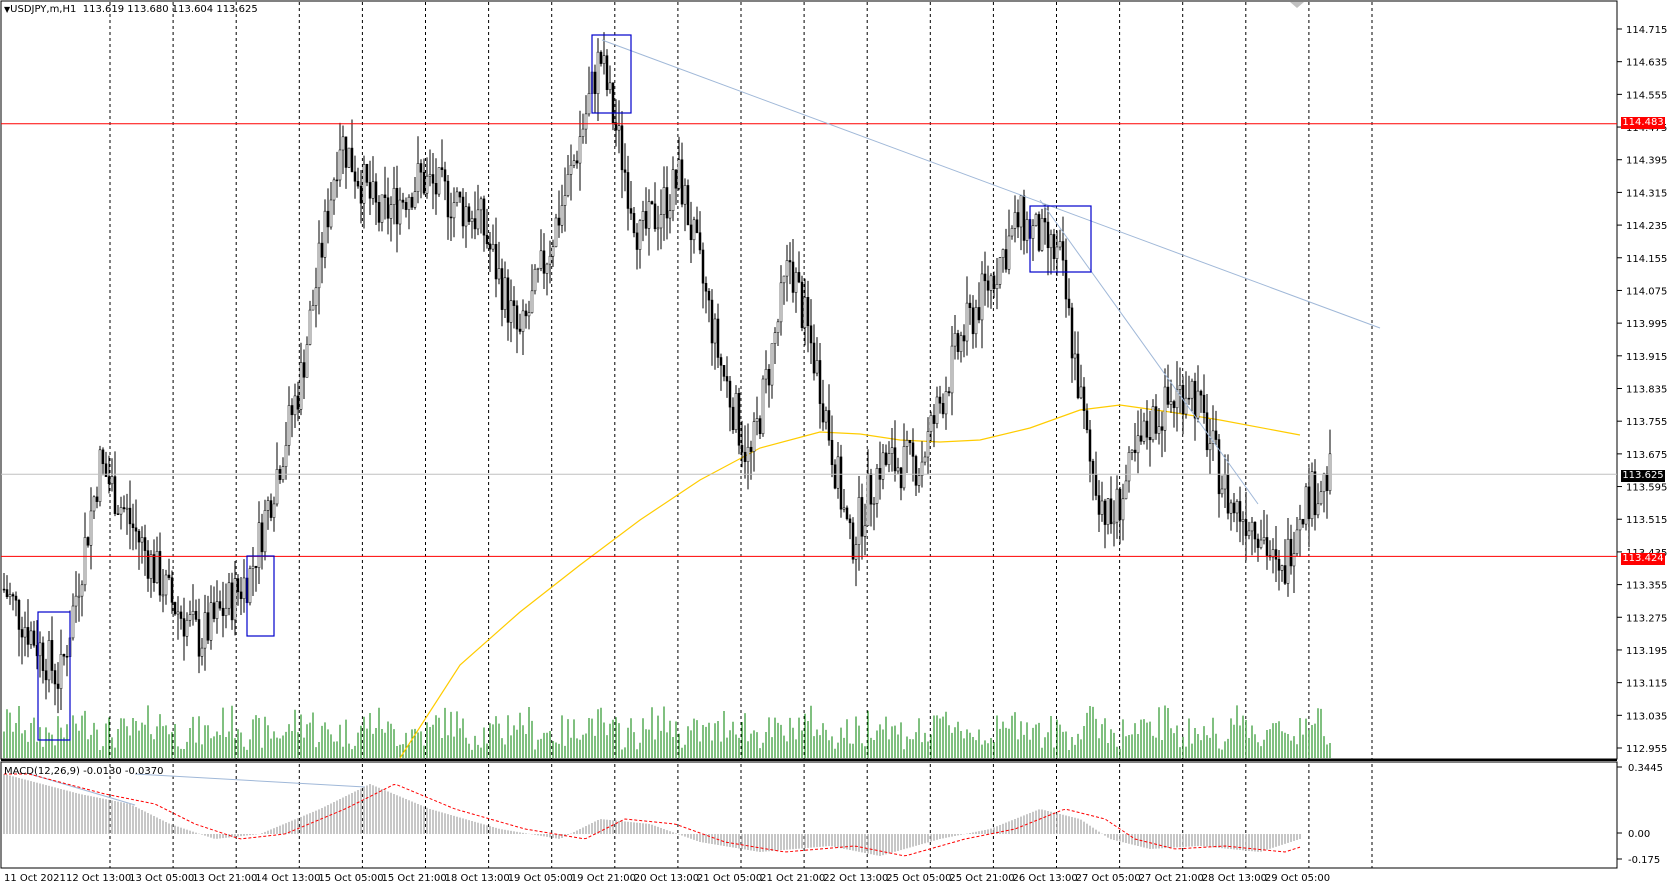 Image resolution: width=1669 pixels, height=886 pixels. Describe the element at coordinates (84, 771) in the screenshot. I see `macd-label: MACD(12,26,9) -0.0130 -0.0370` at that location.